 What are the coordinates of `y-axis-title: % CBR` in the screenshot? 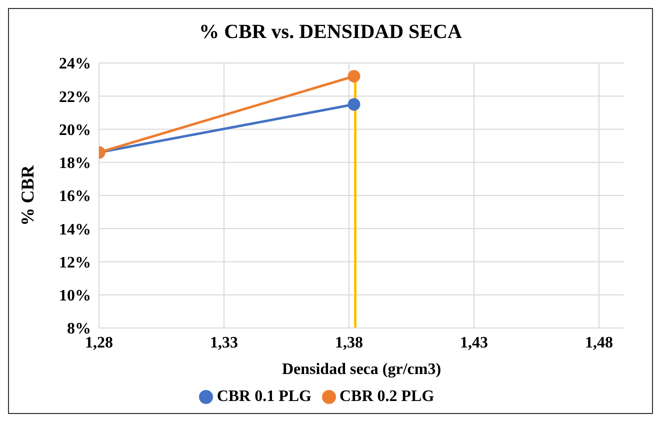 It's located at (27, 195).